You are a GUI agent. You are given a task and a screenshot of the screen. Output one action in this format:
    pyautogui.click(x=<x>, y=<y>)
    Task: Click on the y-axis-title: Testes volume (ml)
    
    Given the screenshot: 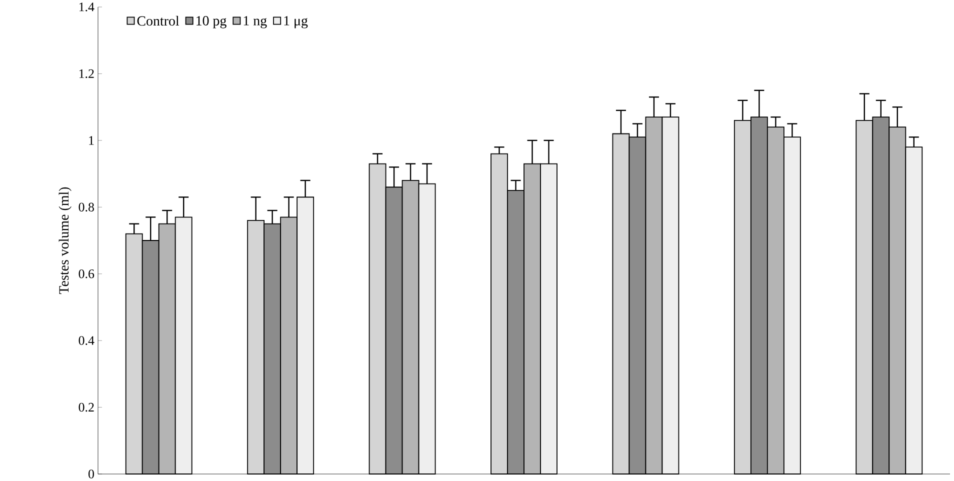 What is the action you would take?
    pyautogui.click(x=65, y=240)
    